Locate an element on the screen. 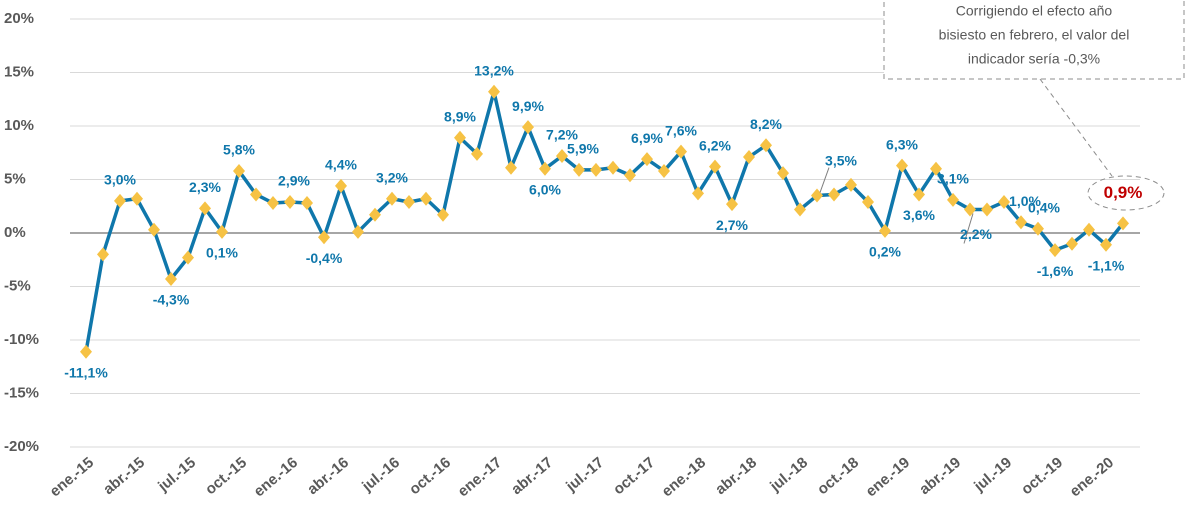 This screenshot has height=527, width=1186. x-tick-label: abr.-18 is located at coordinates (736, 476).